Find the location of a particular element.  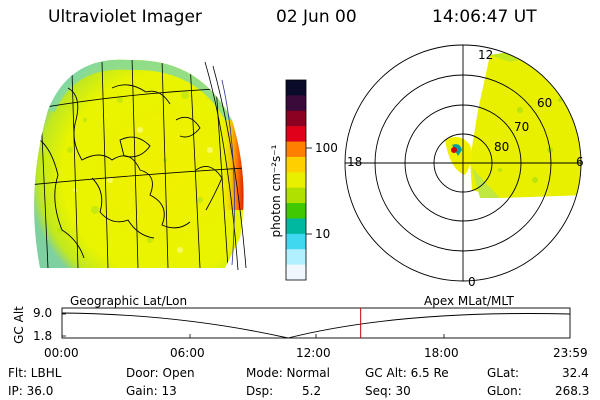

time-label: 14:06:47 UT is located at coordinates (484, 17).